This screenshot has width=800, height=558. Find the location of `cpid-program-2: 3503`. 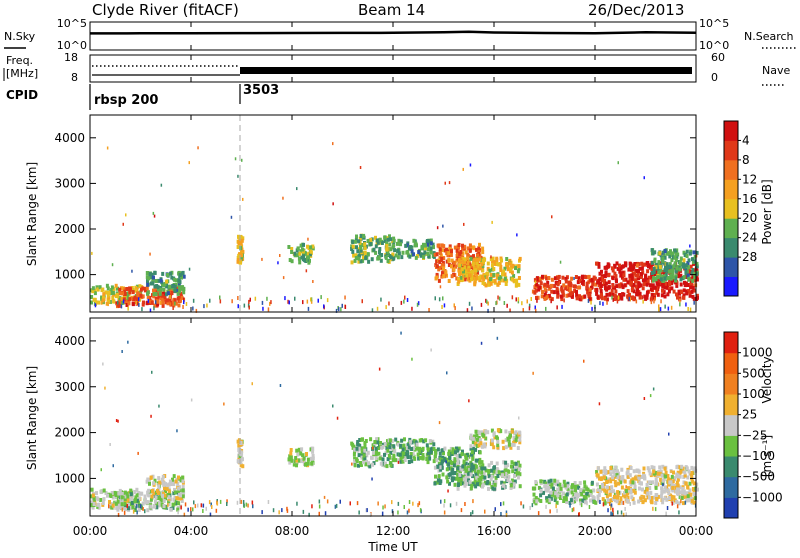

cpid-program-2: 3503 is located at coordinates (261, 90).